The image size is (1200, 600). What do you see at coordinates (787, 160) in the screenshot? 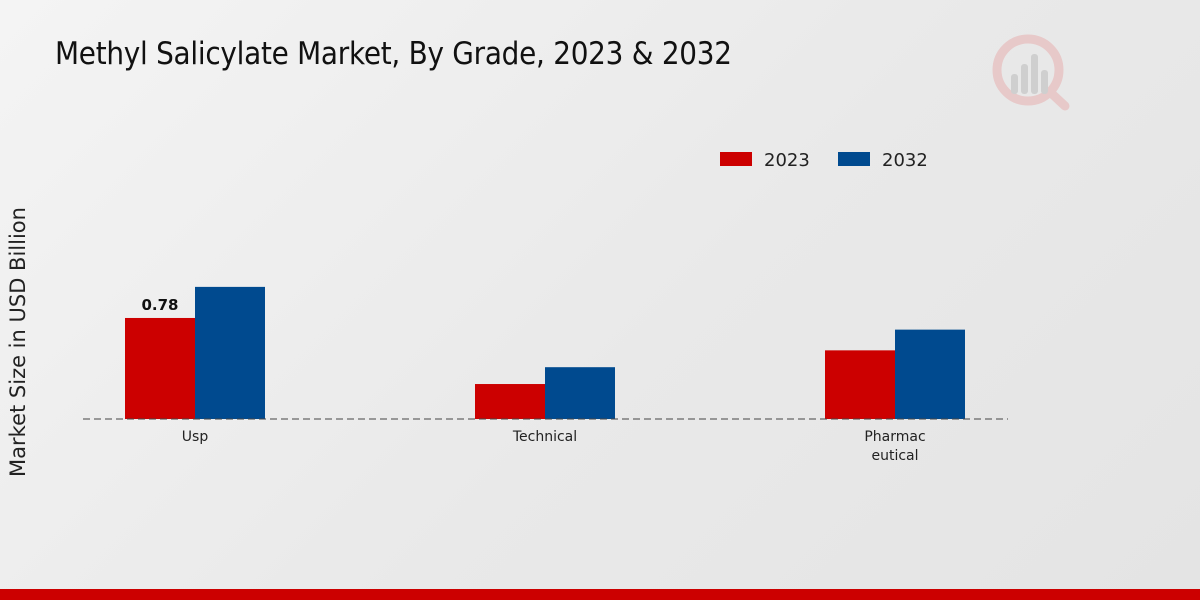
I see `legend-label-2023: 2023` at bounding box center [787, 160].